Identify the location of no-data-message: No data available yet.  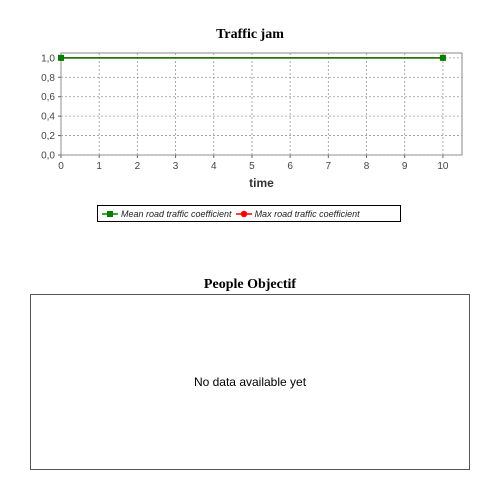
(250, 382).